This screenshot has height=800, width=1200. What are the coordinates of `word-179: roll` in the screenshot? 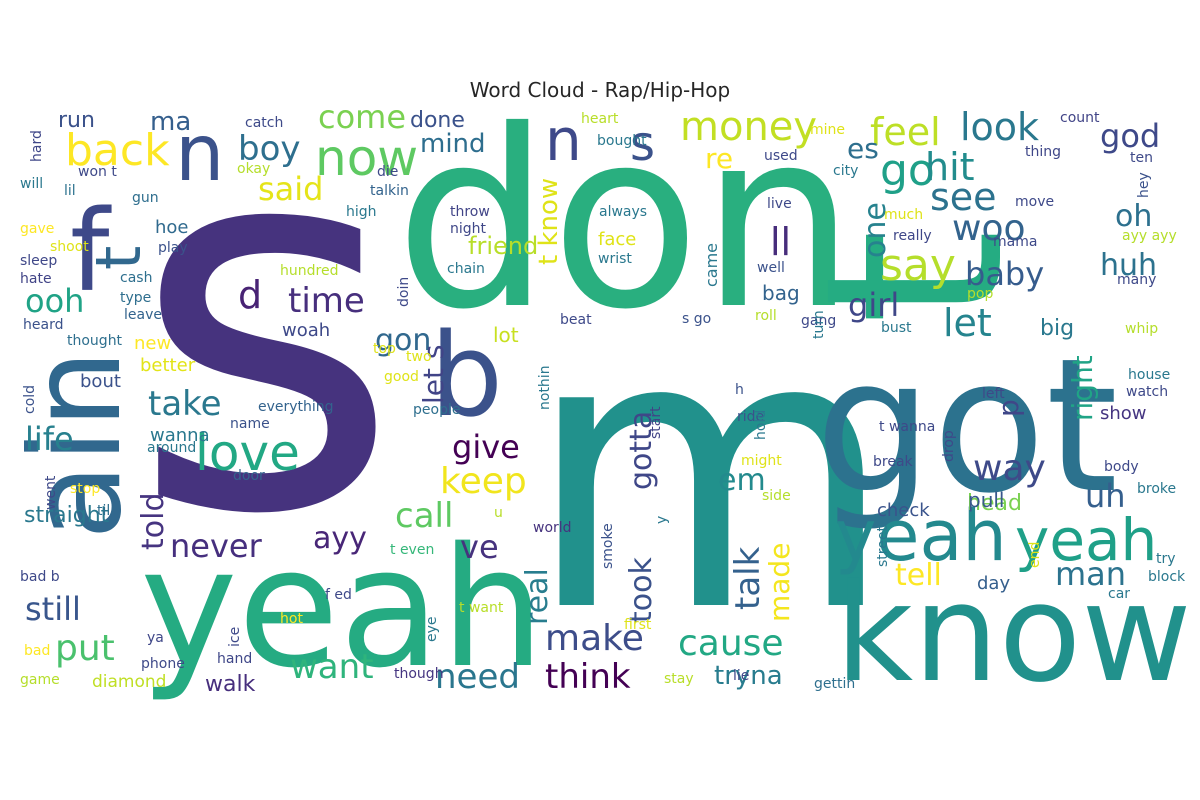 It's located at (766, 316).